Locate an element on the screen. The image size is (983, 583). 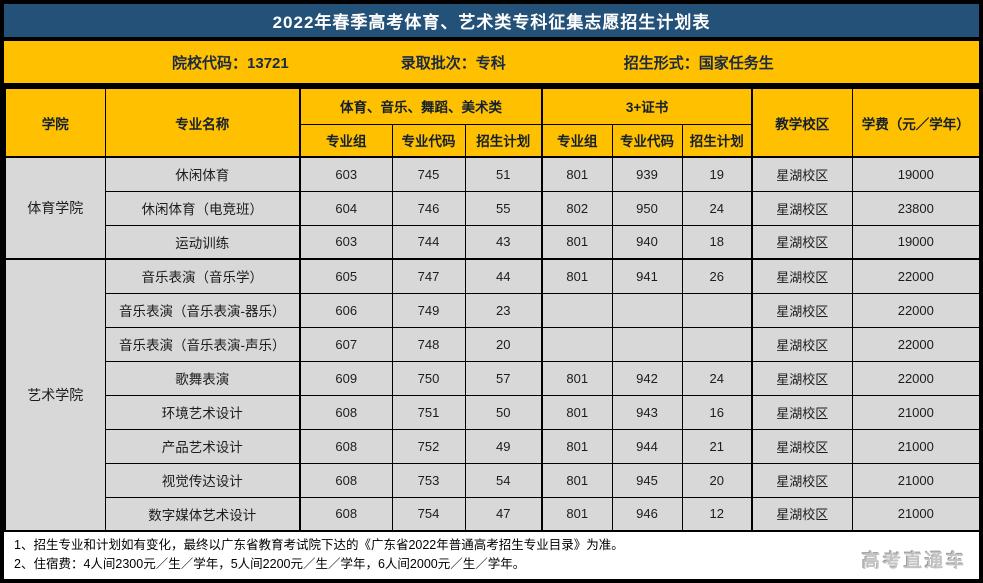
major-cell: 音乐表演（音乐表演-器乐） is located at coordinates (202, 310).